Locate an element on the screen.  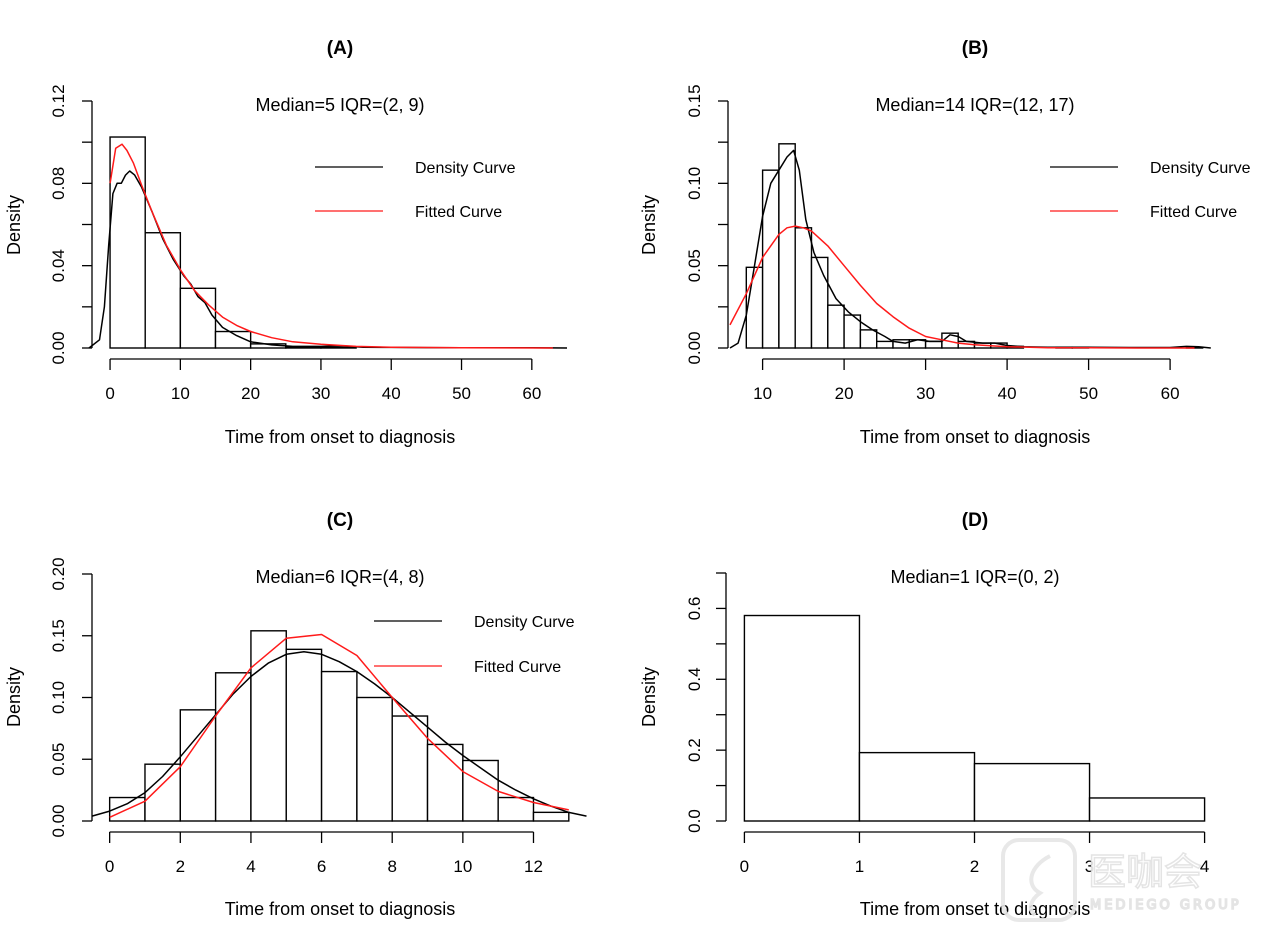
panel-c-ylabel: Density is located at coordinates (14, 697).